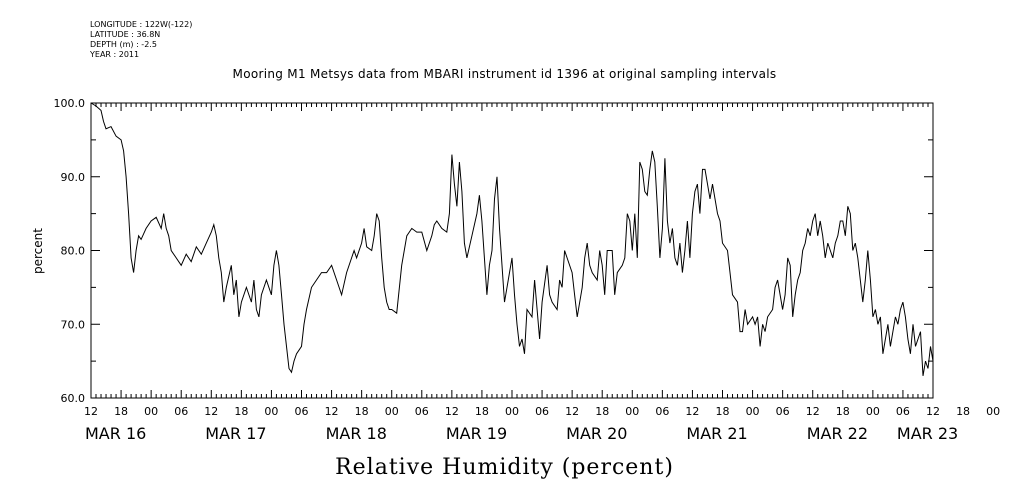 The height and width of the screenshot is (504, 1009). I want to click on y-tick-label: 60.0, so click(73, 398).